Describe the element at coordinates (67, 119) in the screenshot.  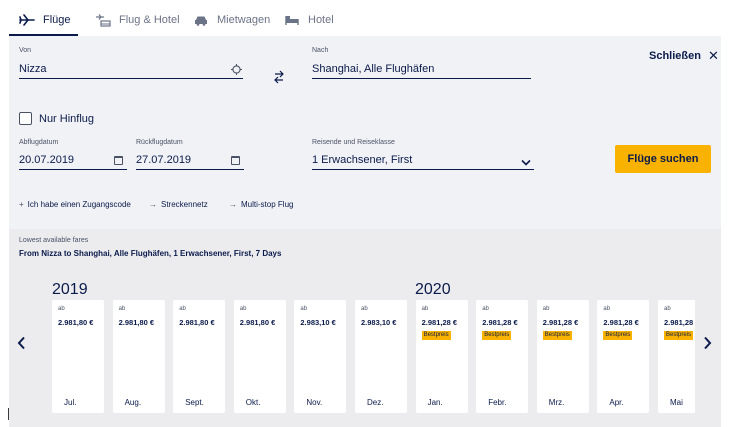
I see `oneway-label: Nur Hinflug` at that location.